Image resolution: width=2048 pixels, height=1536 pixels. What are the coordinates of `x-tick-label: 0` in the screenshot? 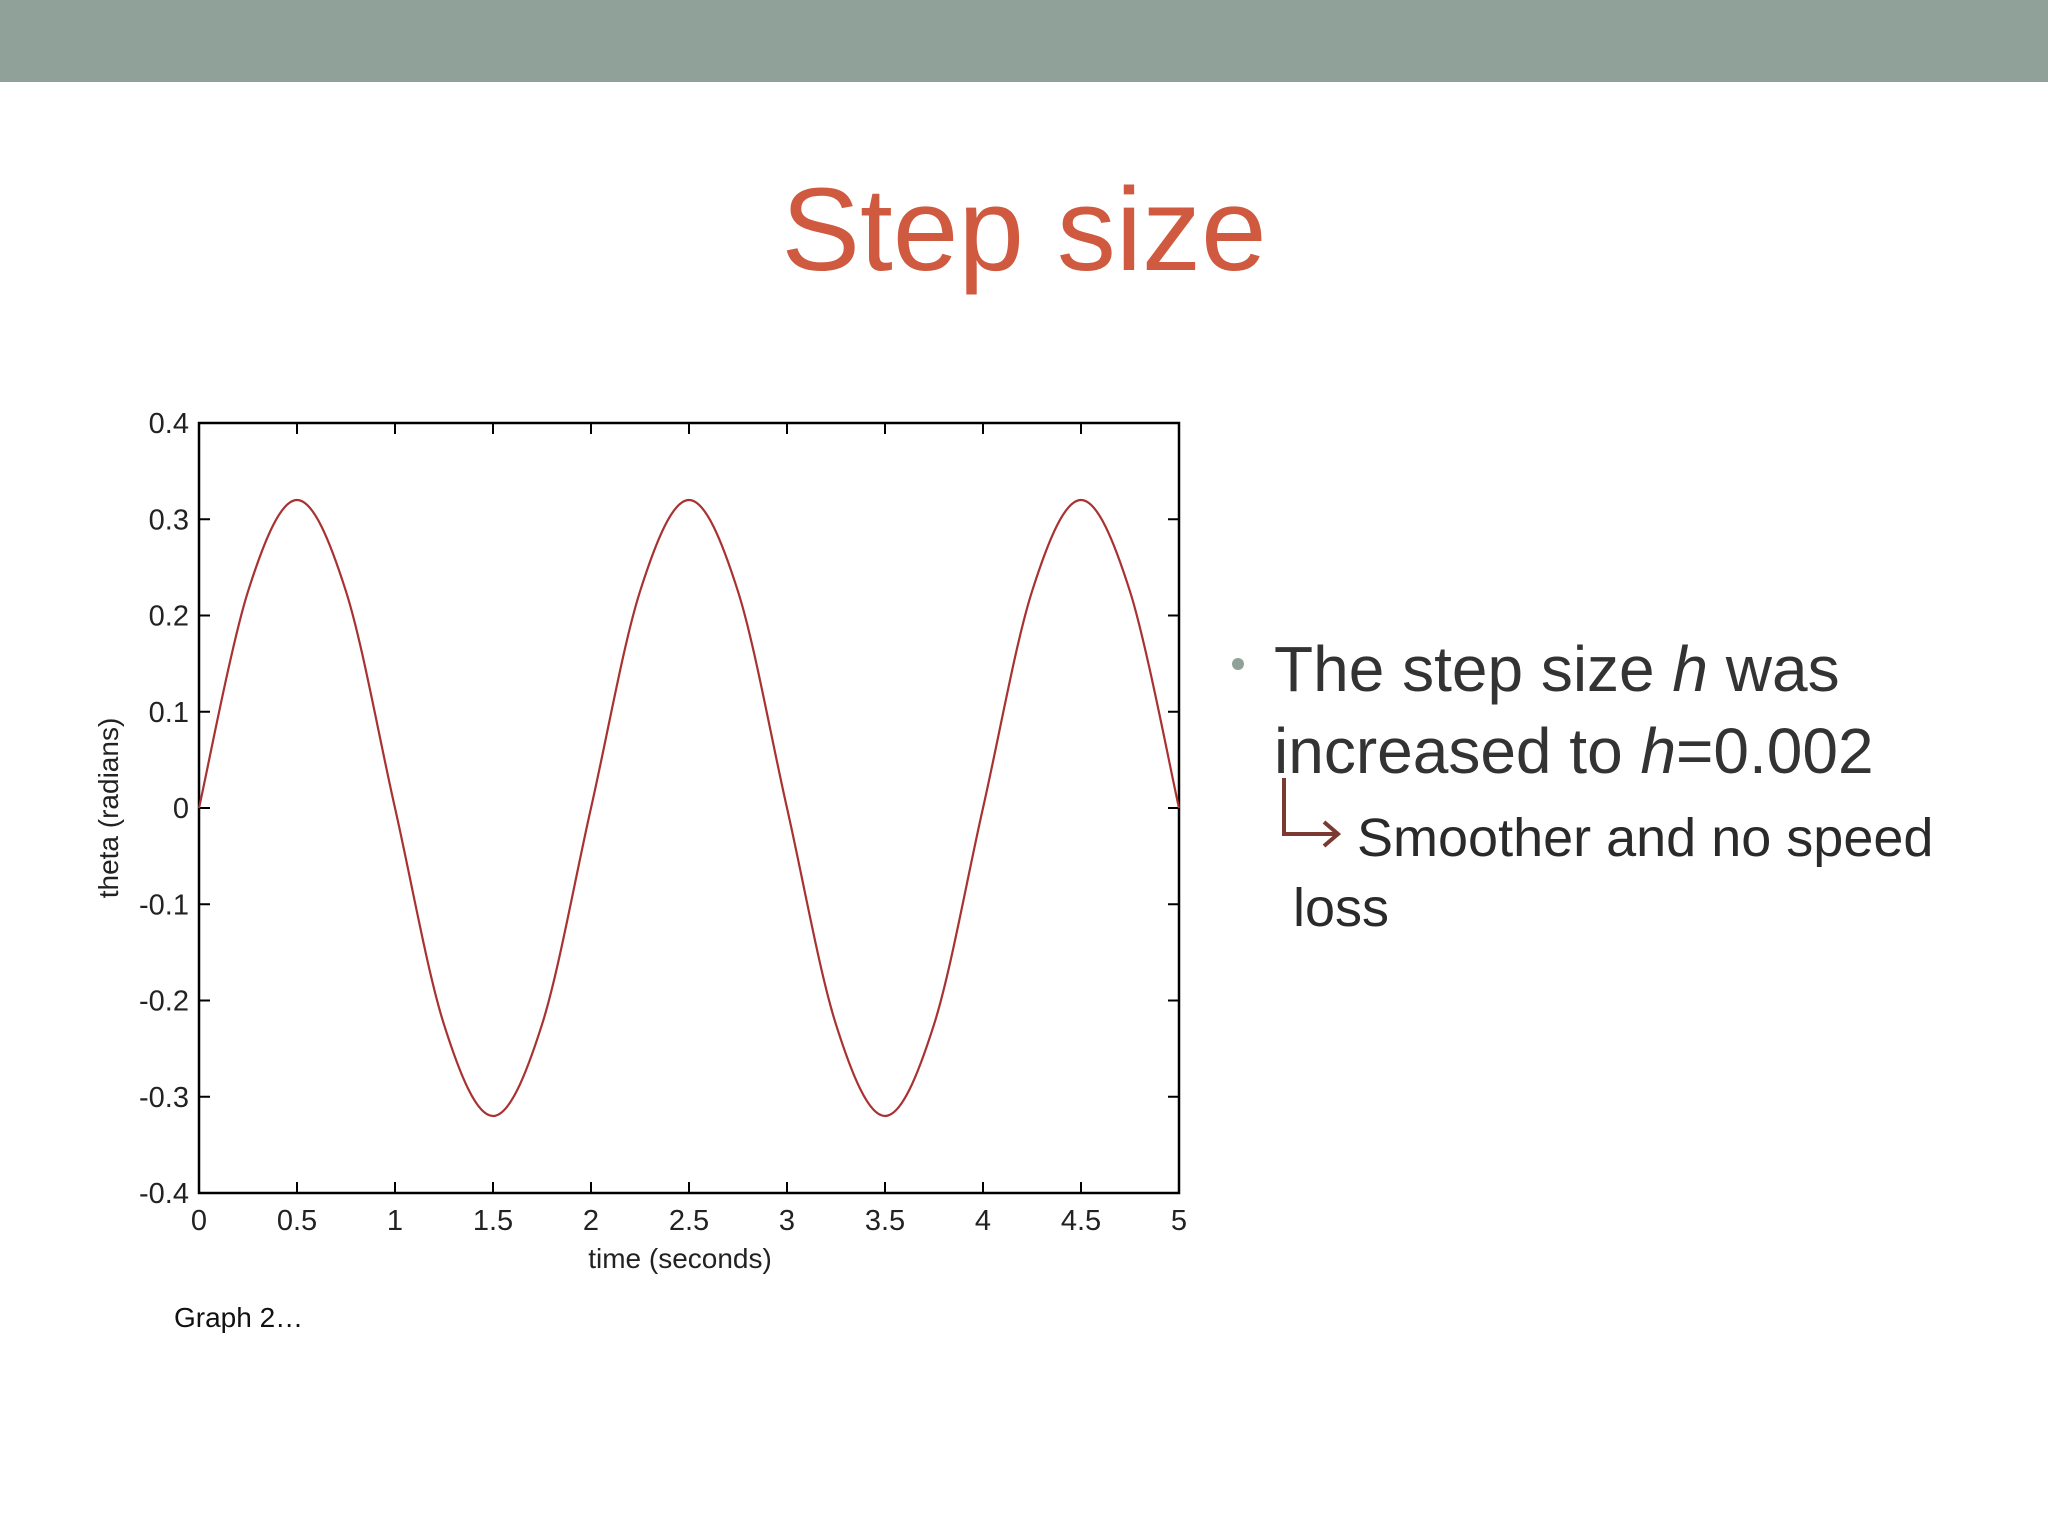 It's located at (199, 1221).